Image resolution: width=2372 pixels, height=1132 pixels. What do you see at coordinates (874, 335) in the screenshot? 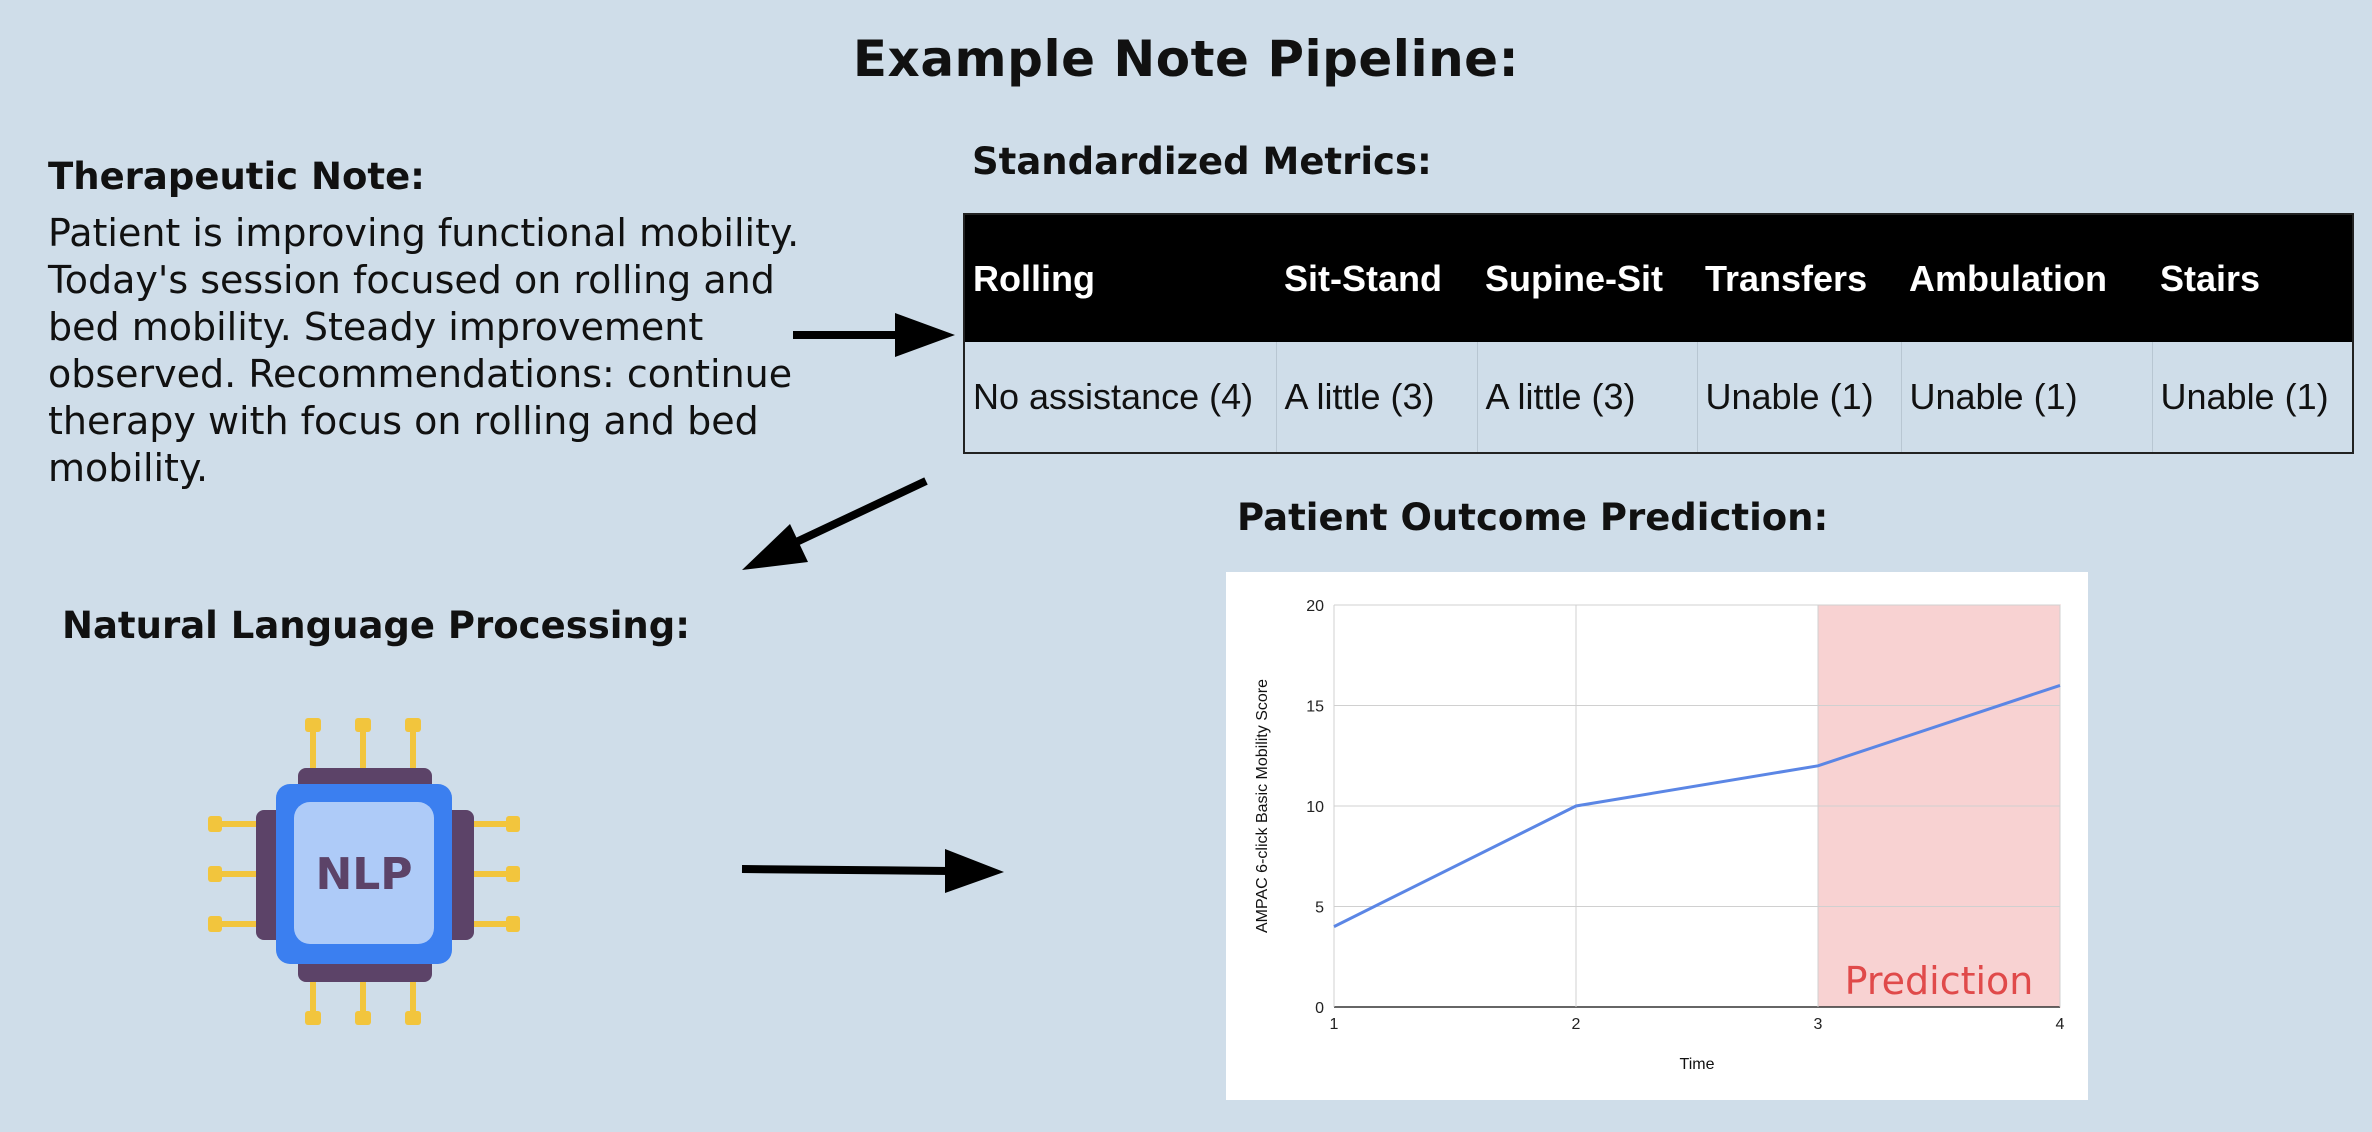
I see `arrow-note-to-metrics` at bounding box center [874, 335].